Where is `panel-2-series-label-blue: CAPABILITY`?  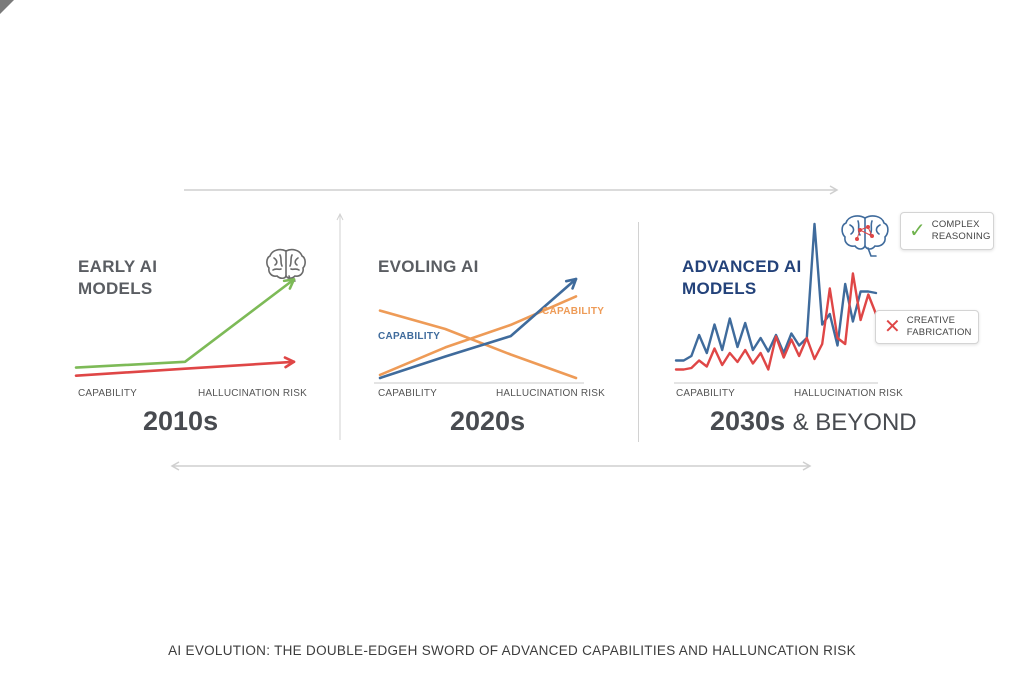
panel-2-series-label-blue: CAPABILITY is located at coordinates (409, 336).